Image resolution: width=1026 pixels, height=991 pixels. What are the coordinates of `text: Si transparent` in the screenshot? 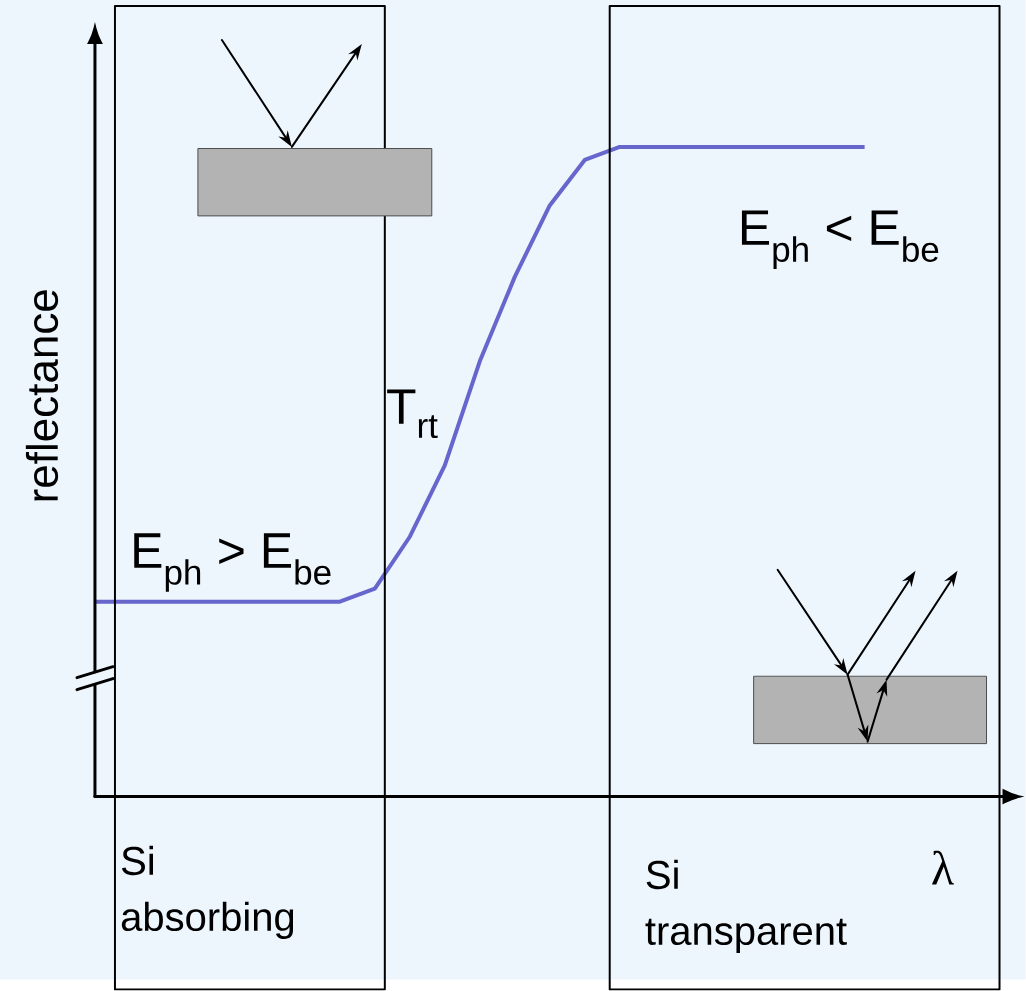 It's located at (746, 907).